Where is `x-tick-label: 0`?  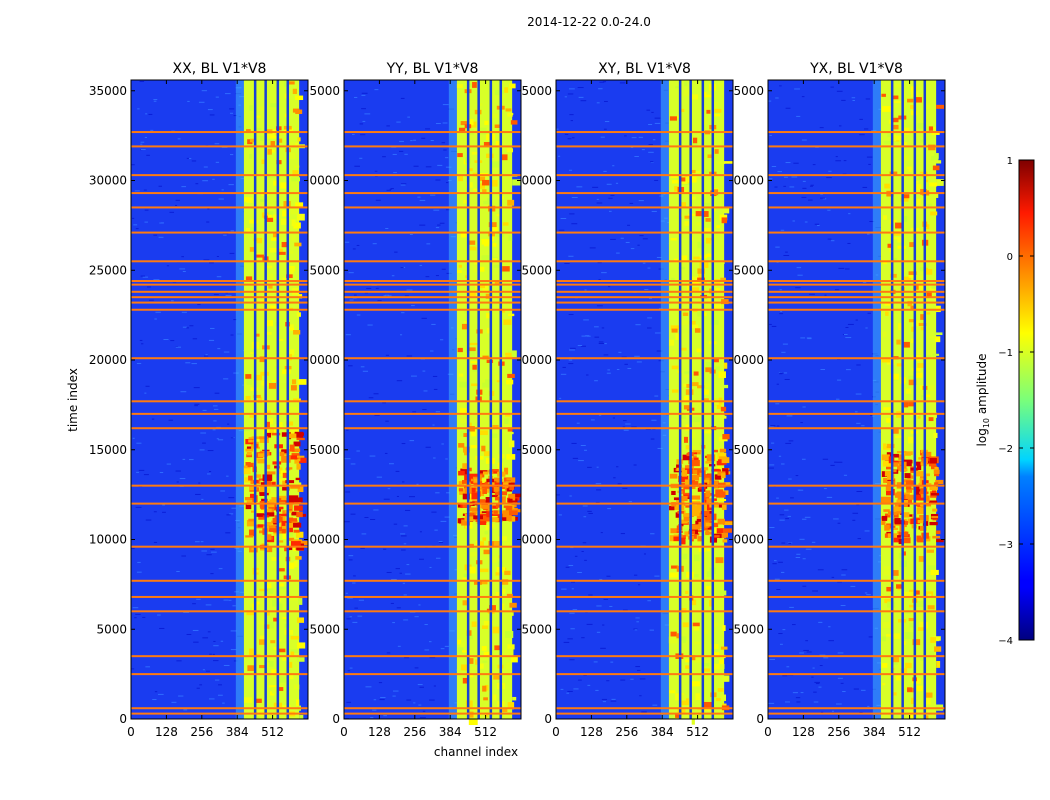
x-tick-label: 0 is located at coordinates (344, 732).